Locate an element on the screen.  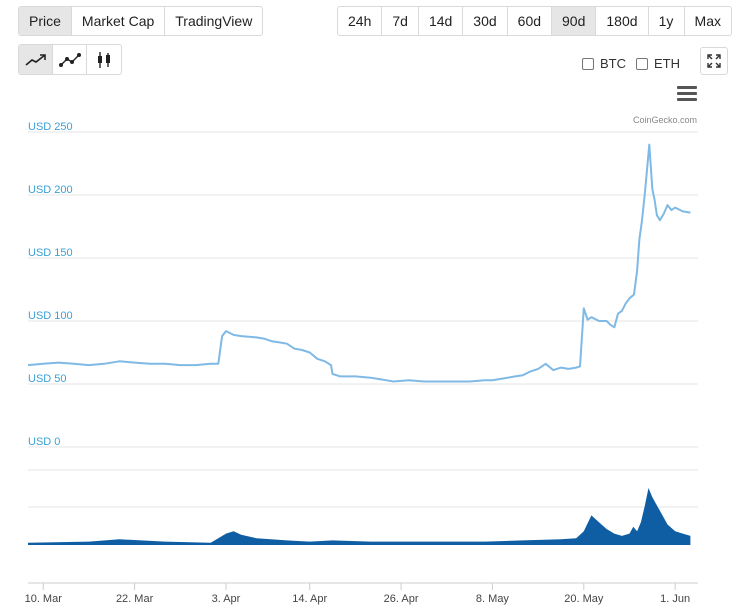
expand-button is located at coordinates (714, 61).